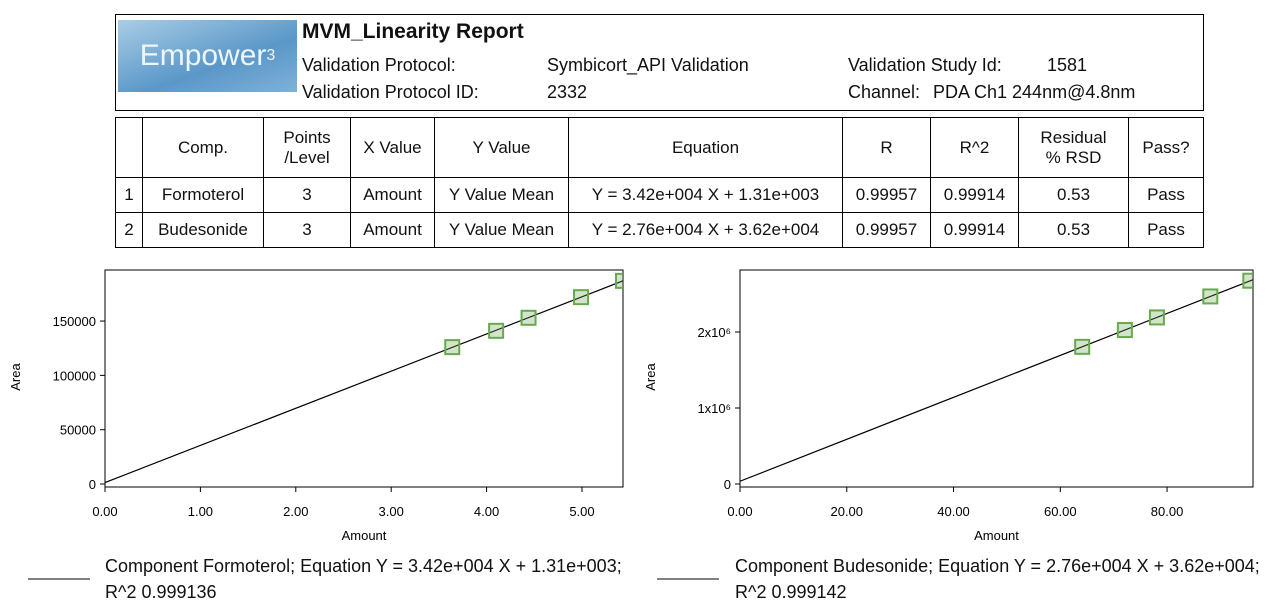  I want to click on field-label: Validation Protocol:, so click(379, 65).